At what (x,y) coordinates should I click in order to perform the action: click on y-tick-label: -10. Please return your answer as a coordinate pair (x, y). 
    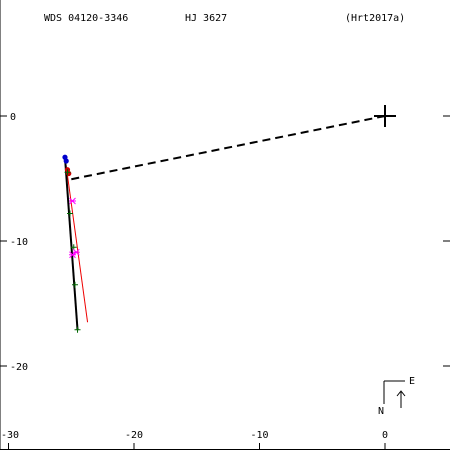
    Looking at the image, I should click on (19, 242).